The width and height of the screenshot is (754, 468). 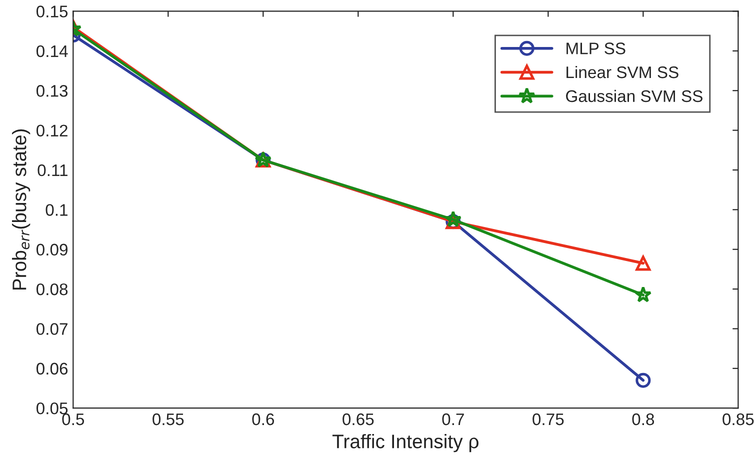 I want to click on legend-label: MLP SS, so click(x=596, y=48).